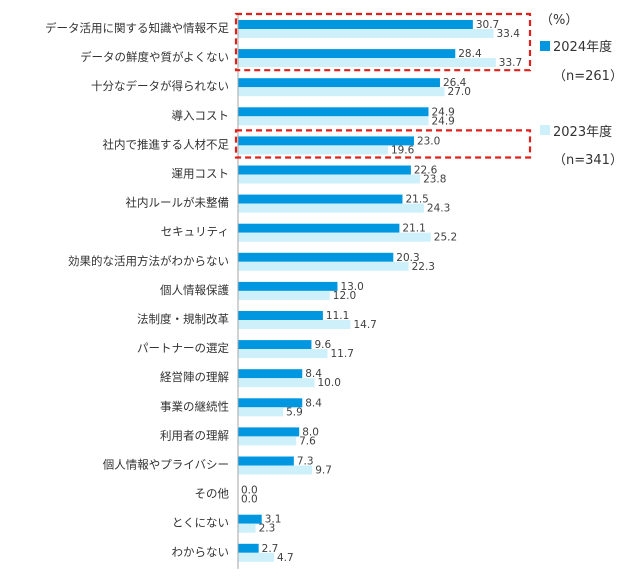  What do you see at coordinates (194, 406) in the screenshot?
I see `category-label: 事業の継続性` at bounding box center [194, 406].